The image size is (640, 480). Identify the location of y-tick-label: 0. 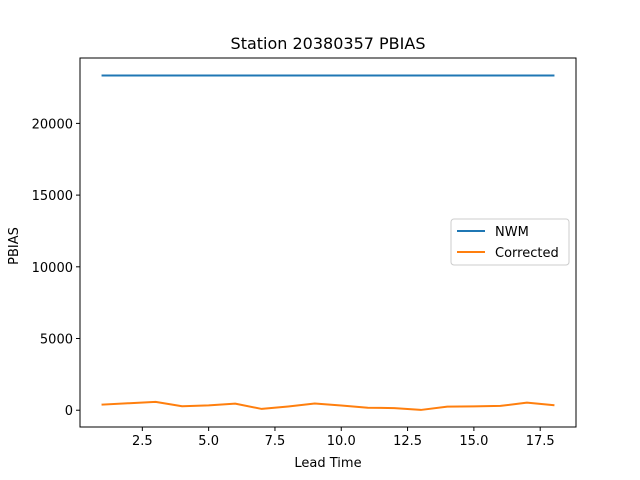
(69, 411).